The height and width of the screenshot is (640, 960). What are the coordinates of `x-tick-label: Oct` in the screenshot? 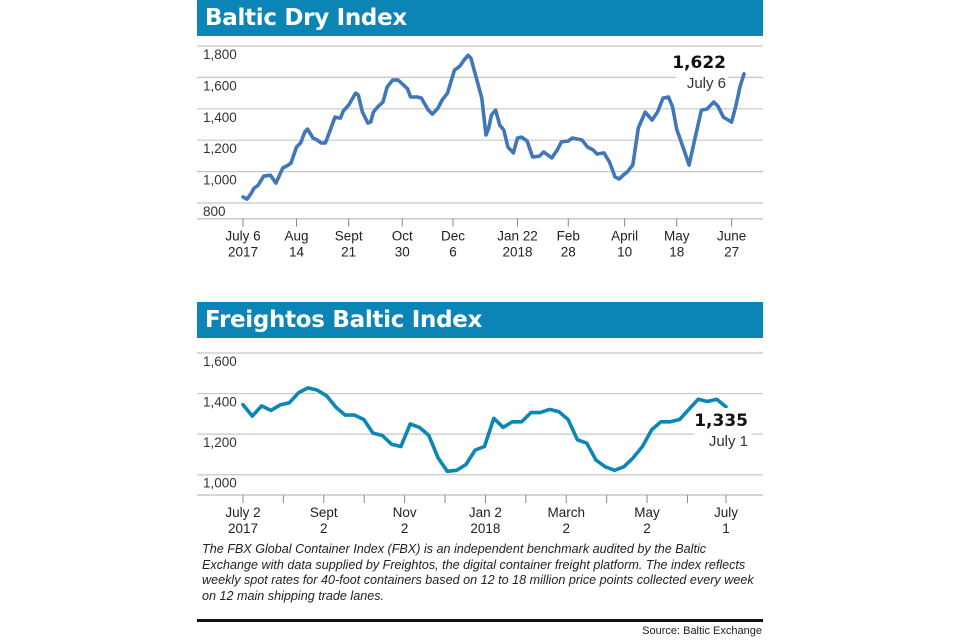 It's located at (402, 236).